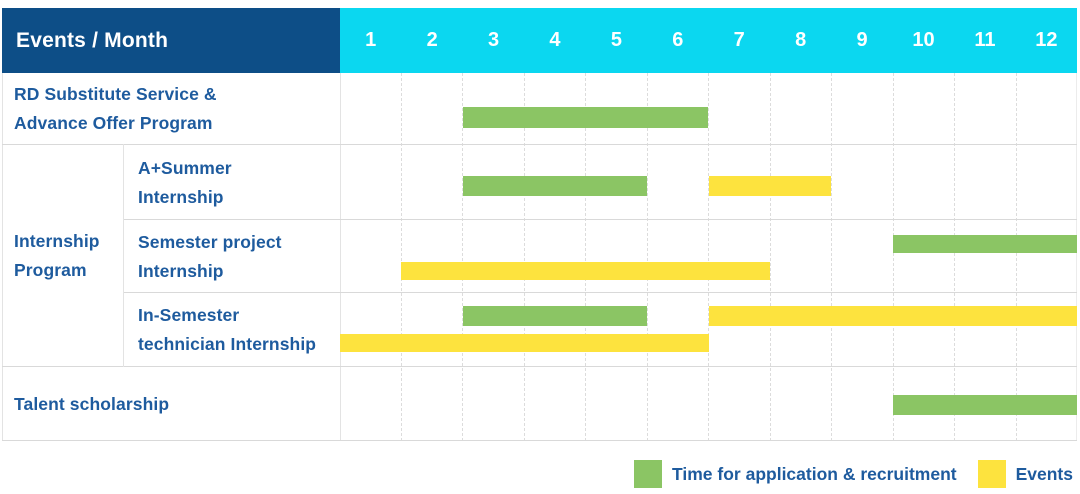 This screenshot has width=1080, height=494. I want to click on legend-label-recruitment: Time for application & recruitment, so click(814, 473).